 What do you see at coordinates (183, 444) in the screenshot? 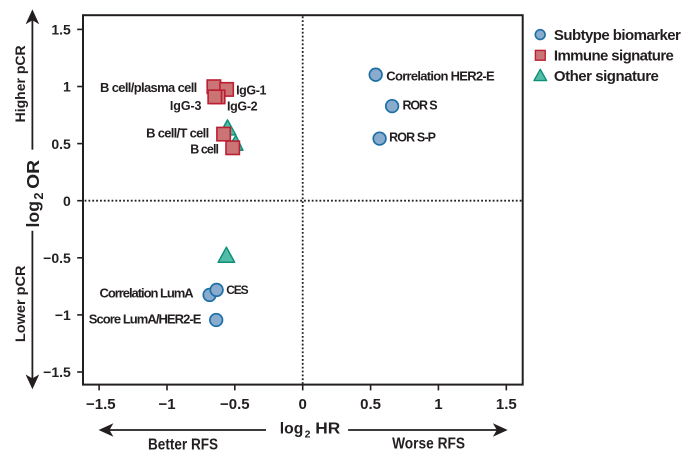
I see `svg-text: Better RFS` at bounding box center [183, 444].